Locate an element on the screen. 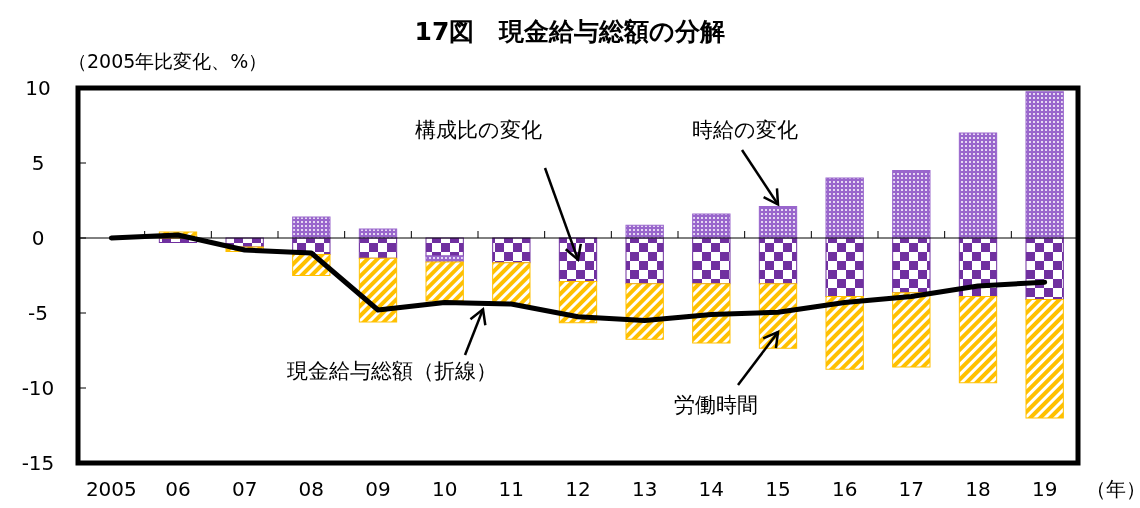 Image resolution: width=1140 pixels, height=508 pixels. x-axis-title: （年） is located at coordinates (1113, 489).